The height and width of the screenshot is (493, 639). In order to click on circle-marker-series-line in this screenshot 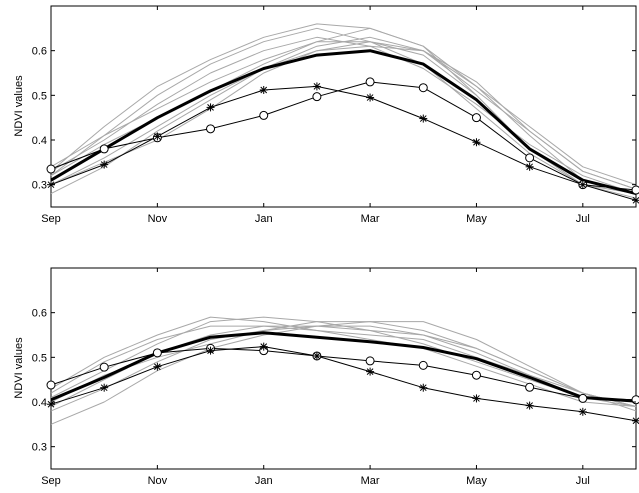, I will do `click(343, 374)`.